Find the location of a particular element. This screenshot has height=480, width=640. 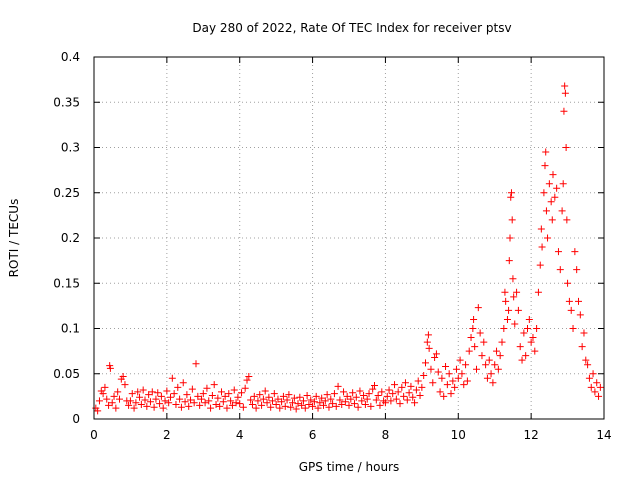

x-tick-label: 10 is located at coordinates (458, 435).